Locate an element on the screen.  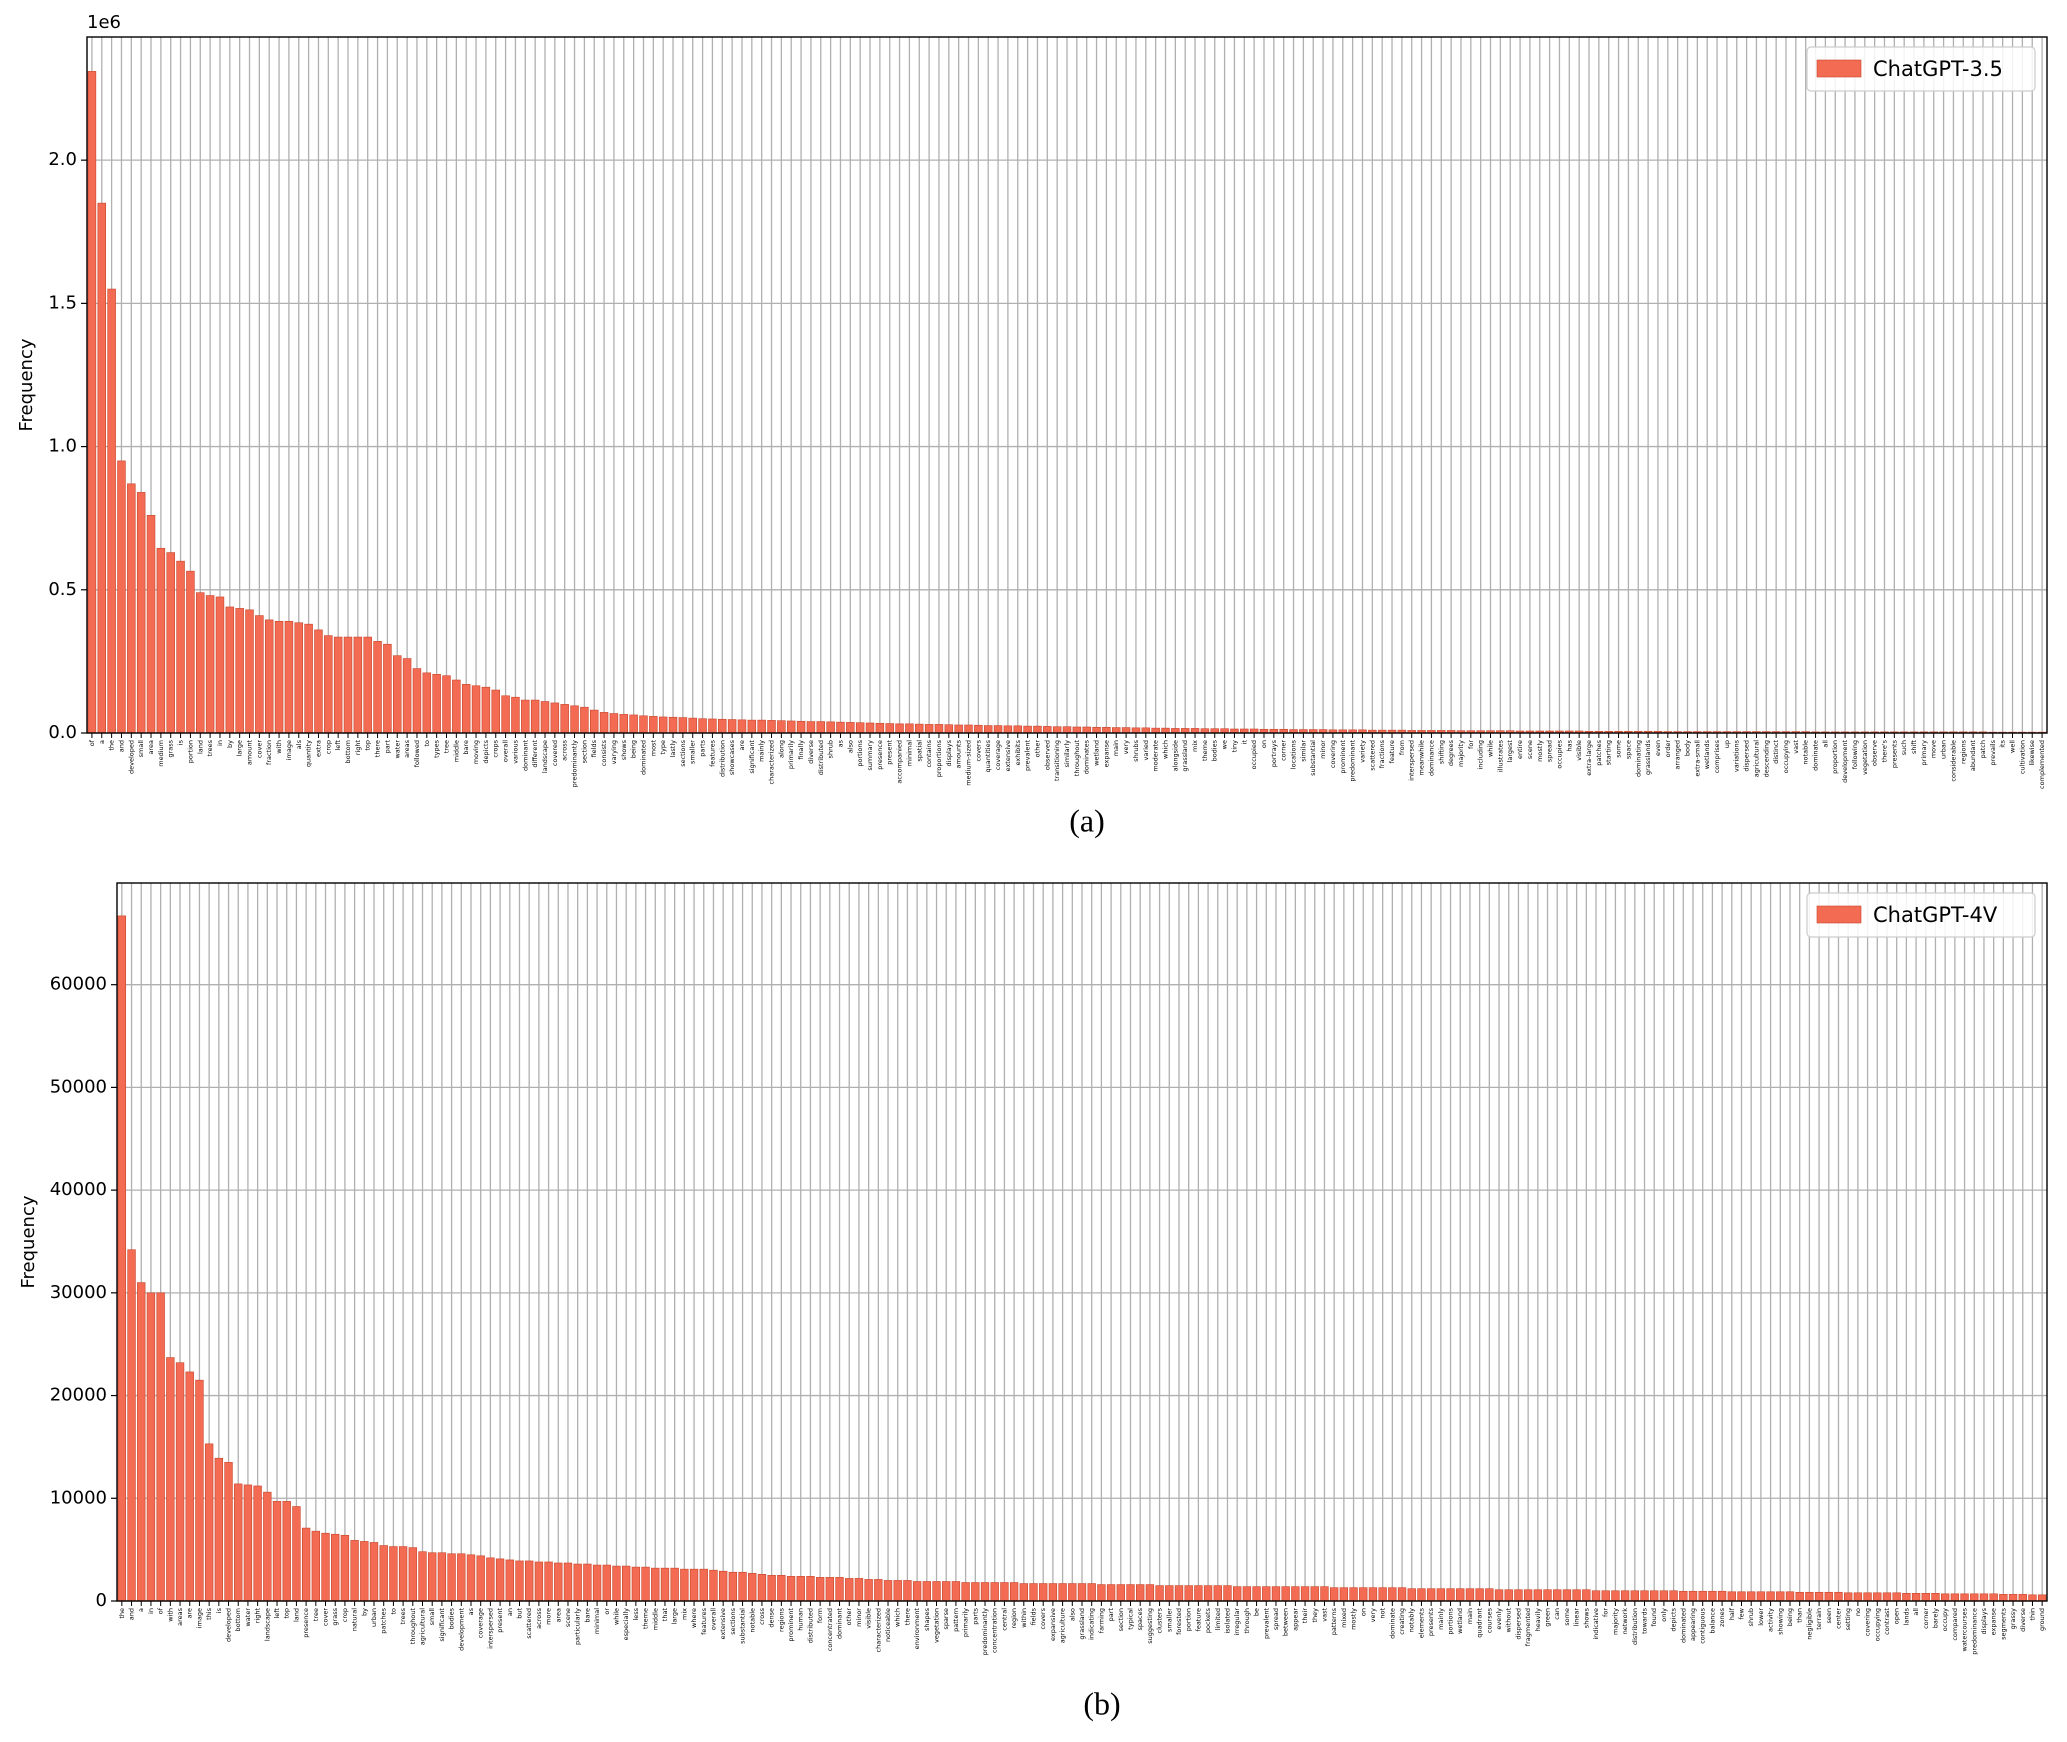
x-tick-label: significant is located at coordinates (442, 1625).